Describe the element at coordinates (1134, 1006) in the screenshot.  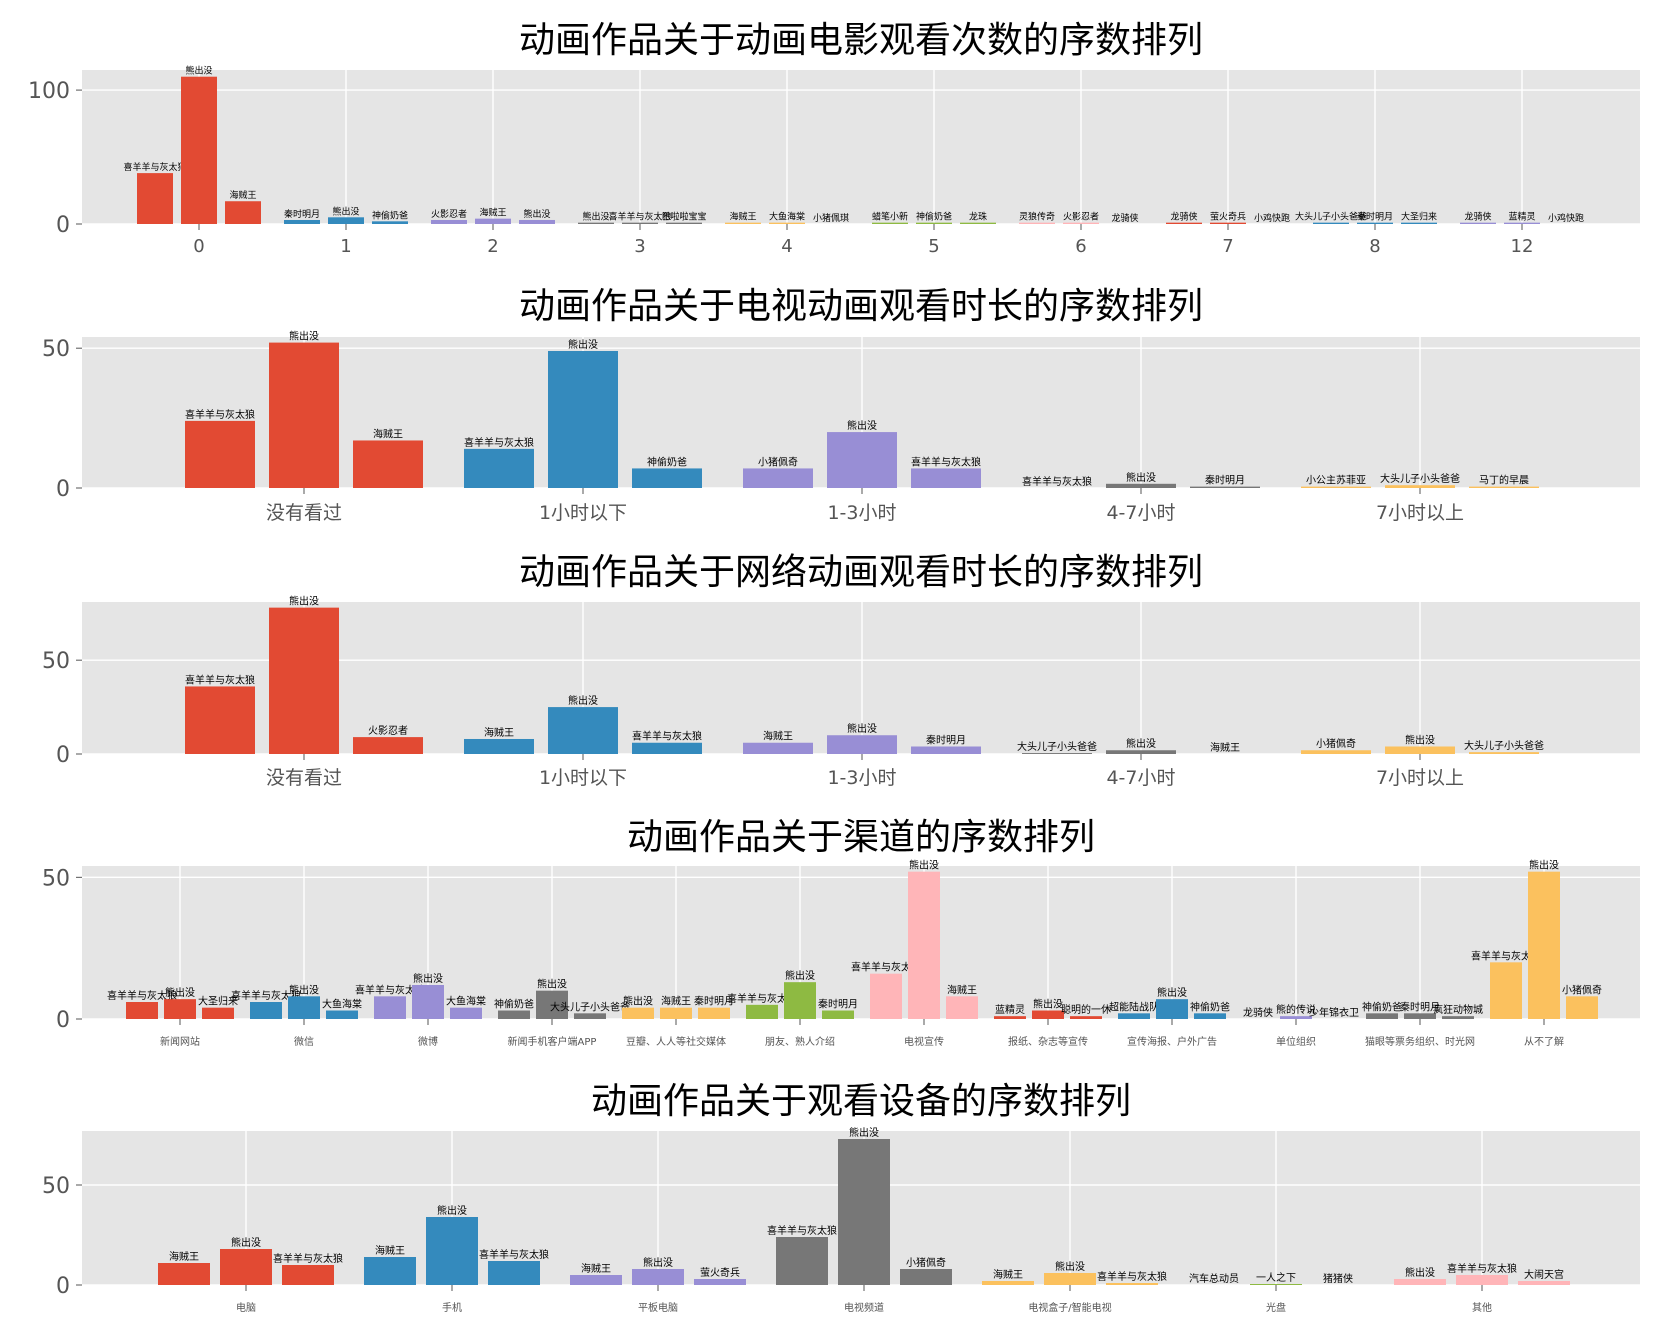
I see `bar-label: 超能陆战队` at that location.